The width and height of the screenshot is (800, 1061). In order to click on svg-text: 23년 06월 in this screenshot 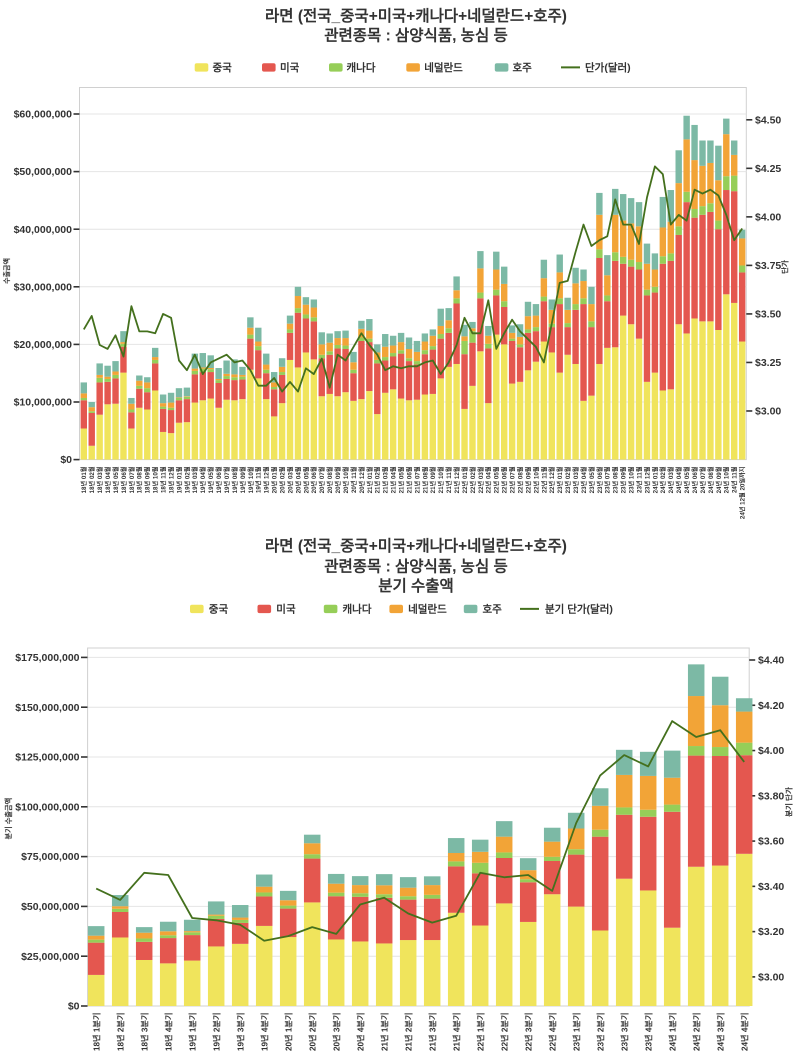, I will do `click(600, 479)`.